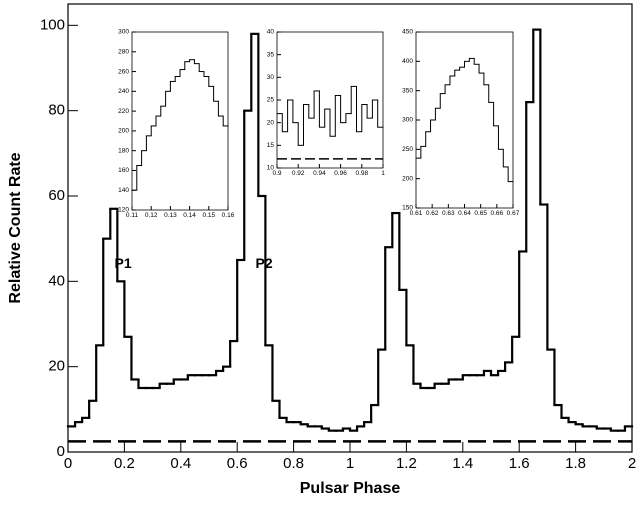  I want to click on y-tick-label: 140, so click(123, 190).